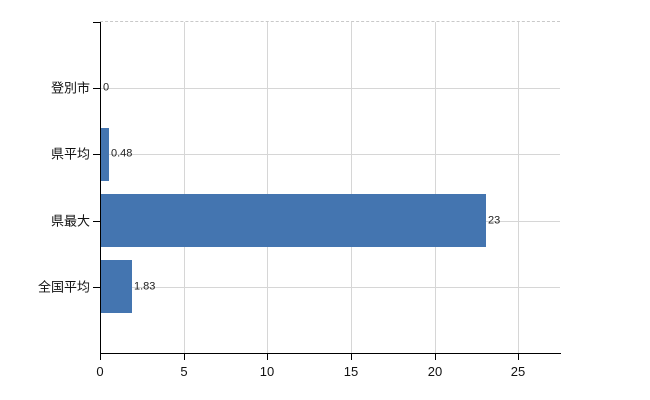 The height and width of the screenshot is (400, 650). I want to click on value-label: 1.83, so click(145, 286).